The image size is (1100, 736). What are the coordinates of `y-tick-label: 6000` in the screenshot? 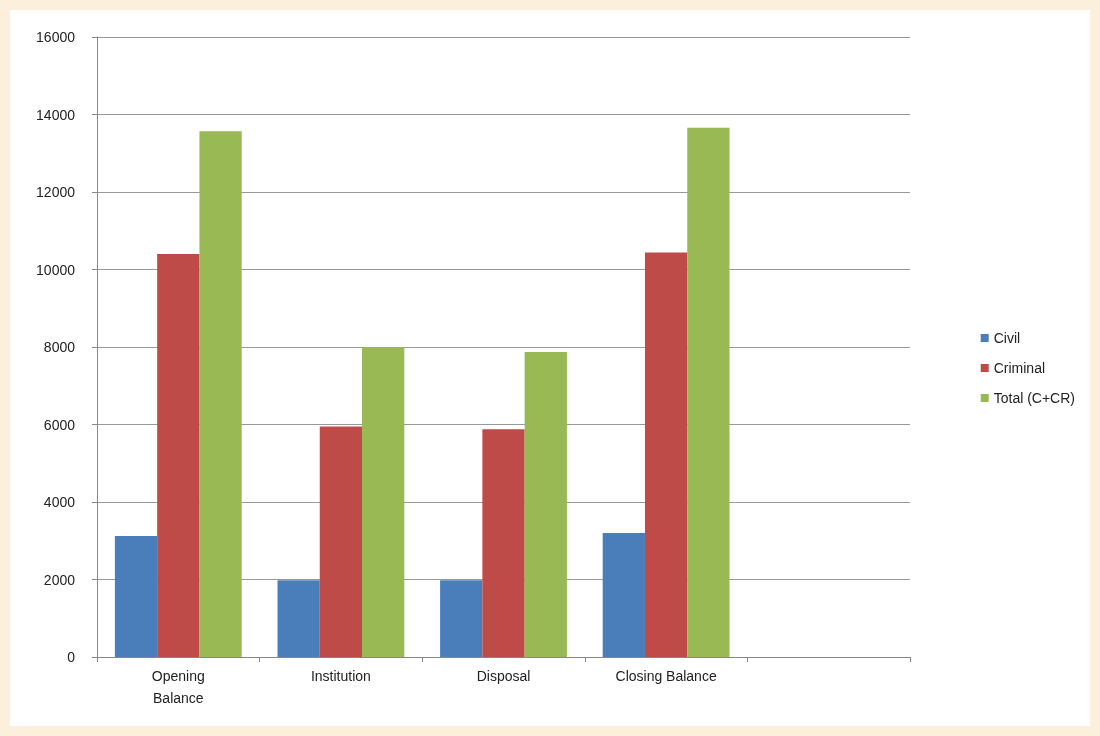 It's located at (59, 424).